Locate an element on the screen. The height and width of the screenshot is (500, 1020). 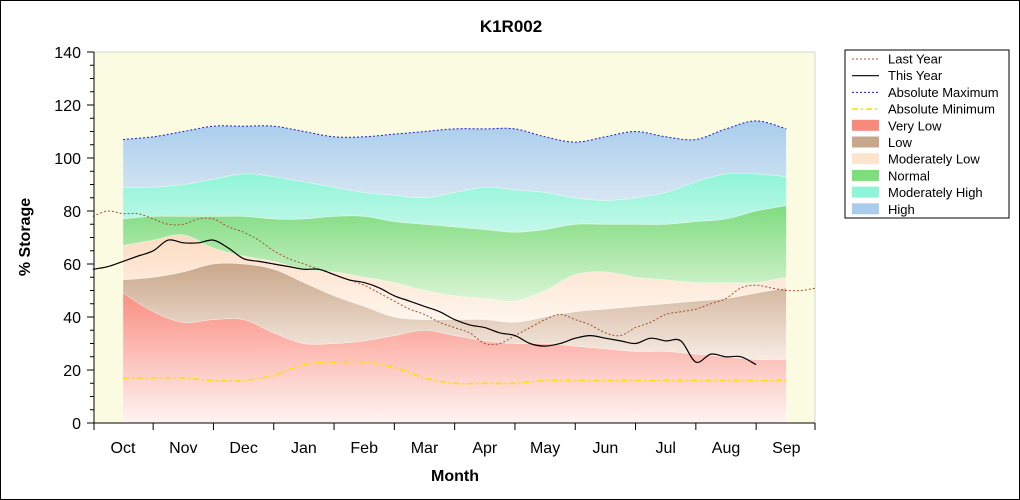
x-tick-label: Nov is located at coordinates (183, 448).